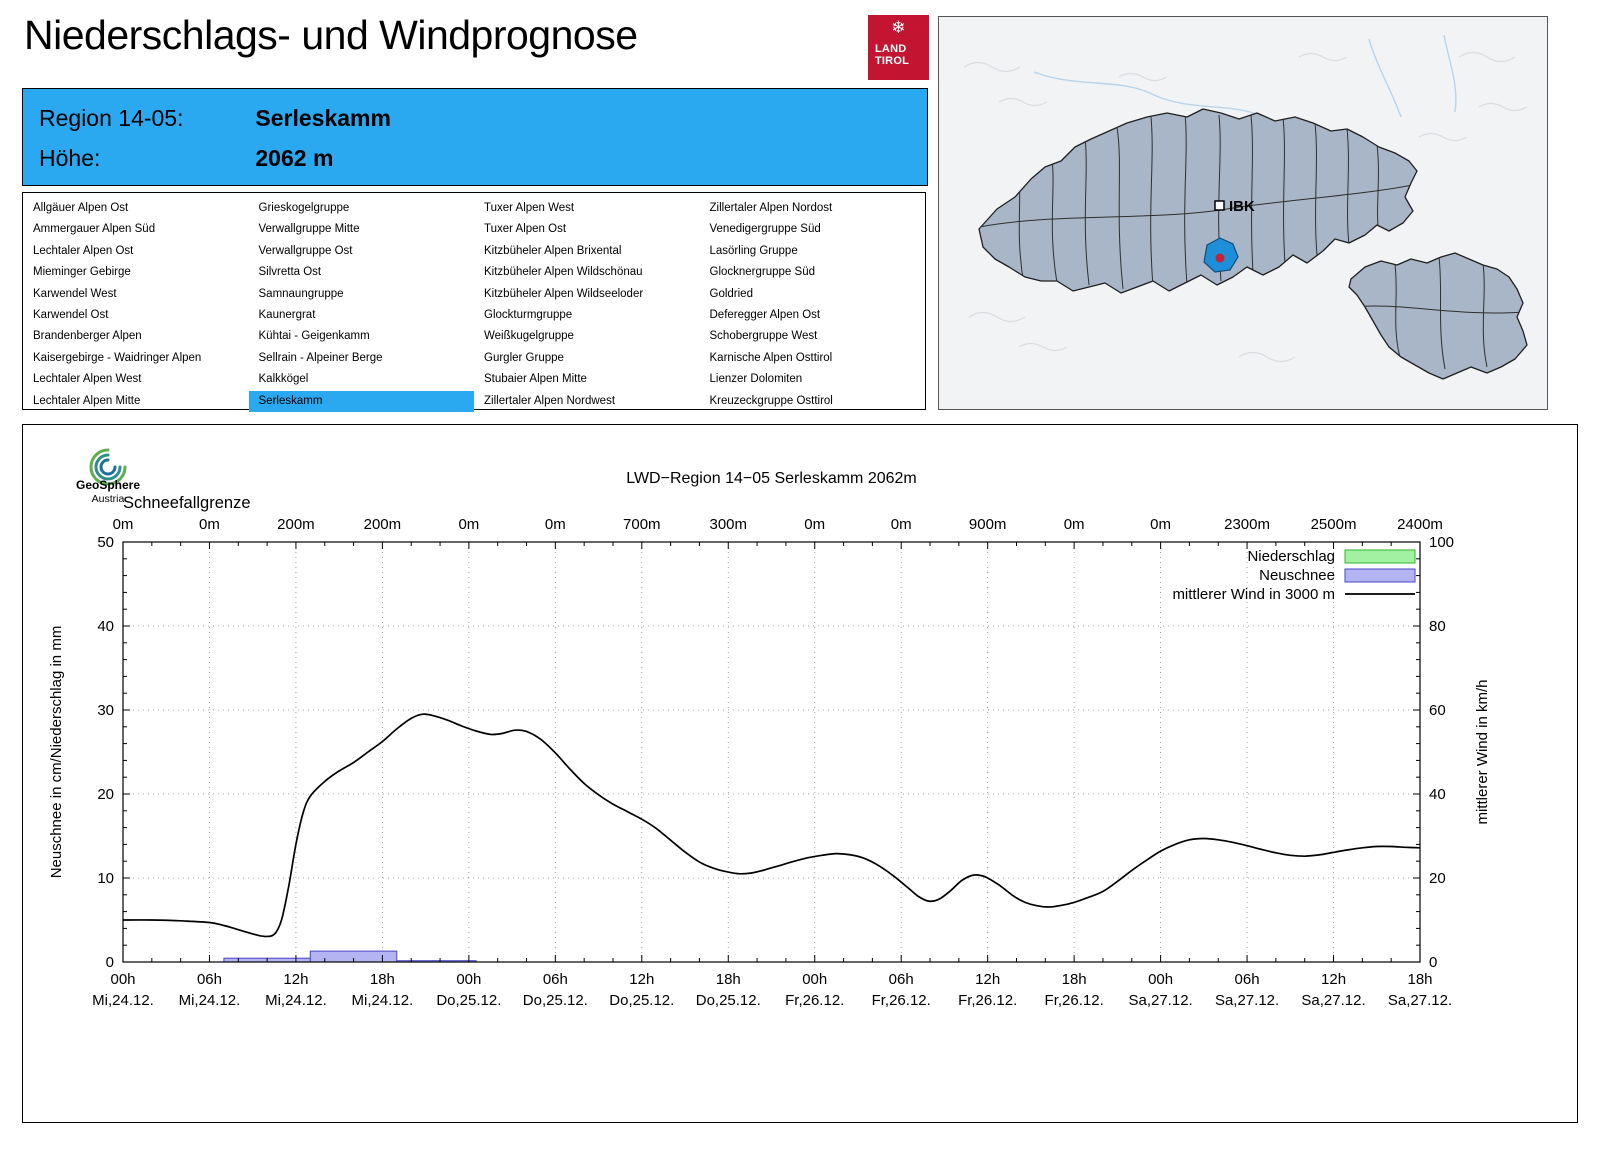 This screenshot has height=1153, width=1600. What do you see at coordinates (314, 336) in the screenshot?
I see `region-item: Kühtai - Geigenkamm` at bounding box center [314, 336].